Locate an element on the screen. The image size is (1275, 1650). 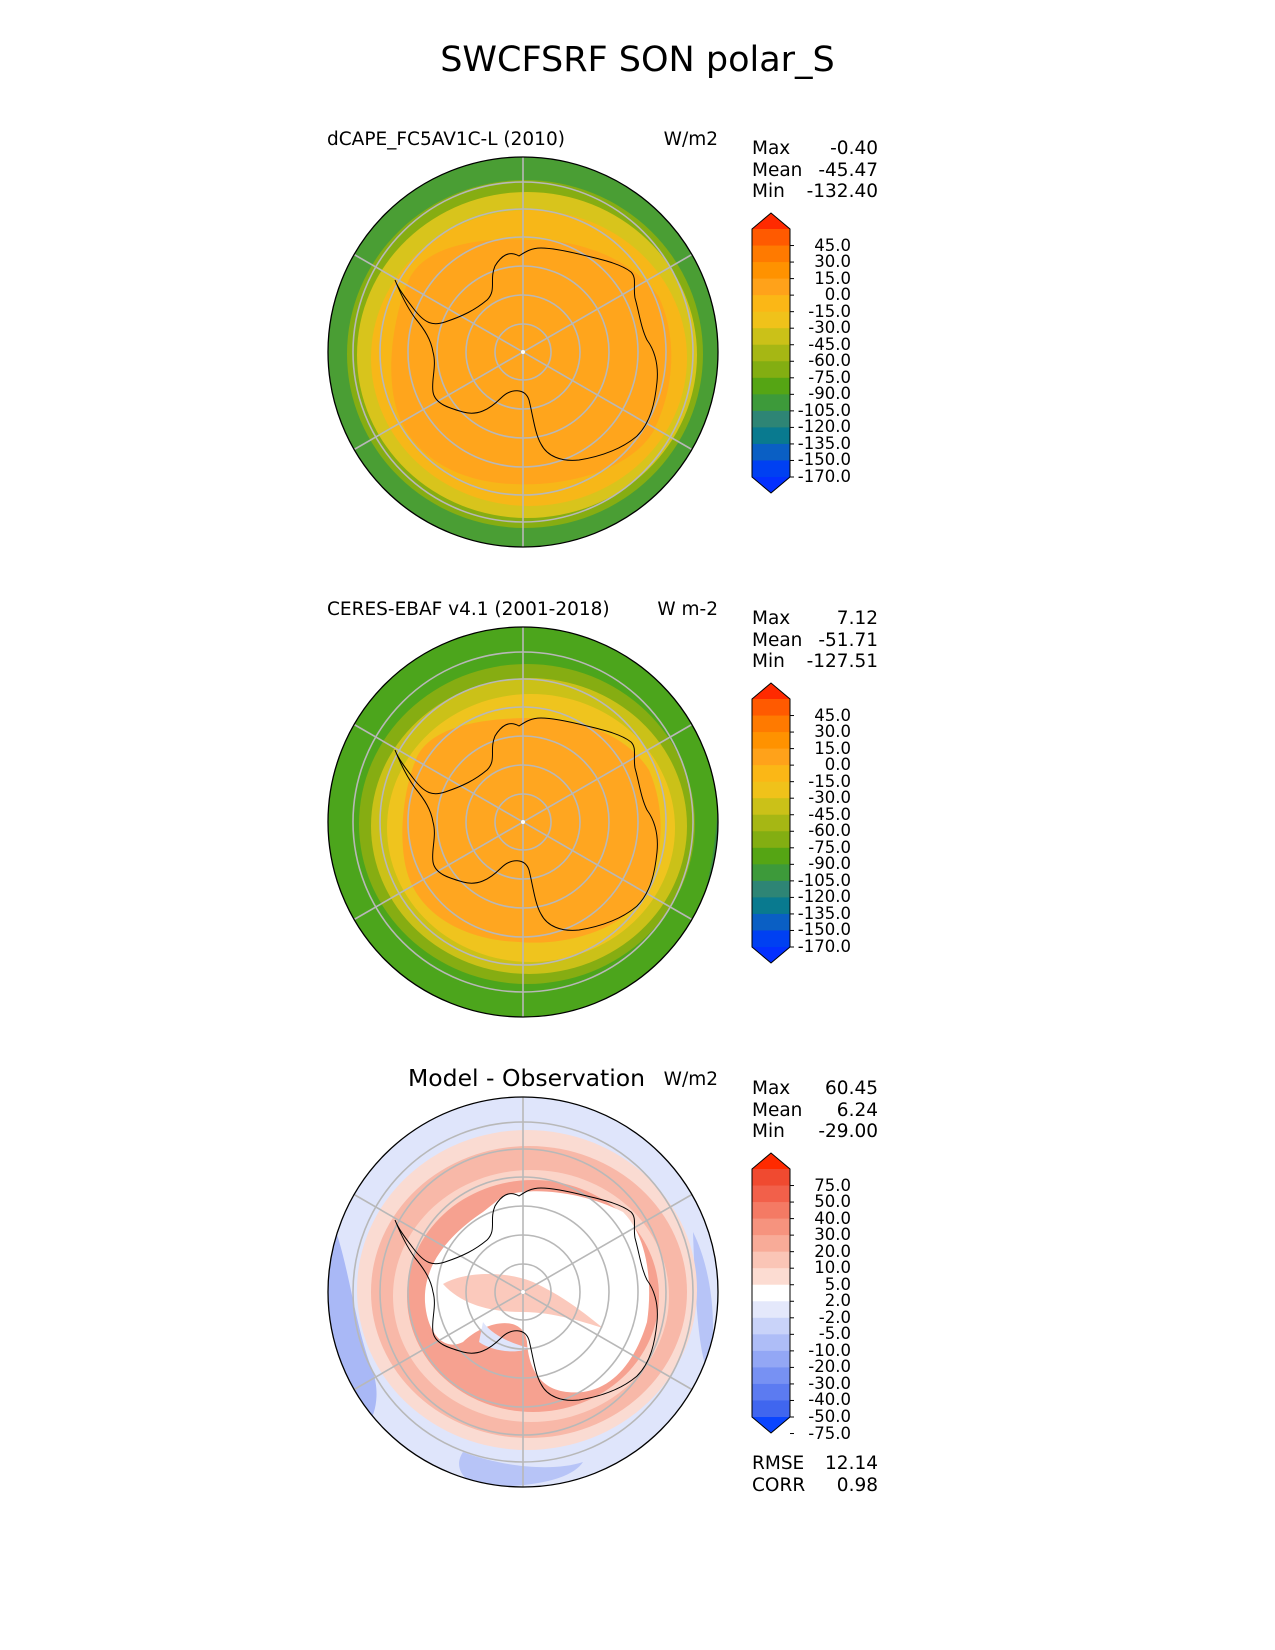
colorbar-tick-label: -105.0 is located at coordinates (824, 410).